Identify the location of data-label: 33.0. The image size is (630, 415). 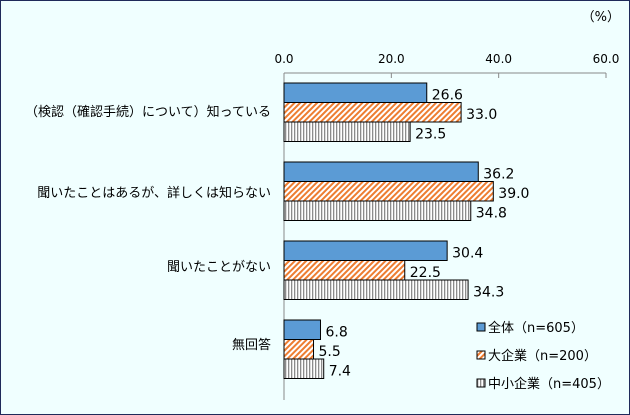
(481, 115).